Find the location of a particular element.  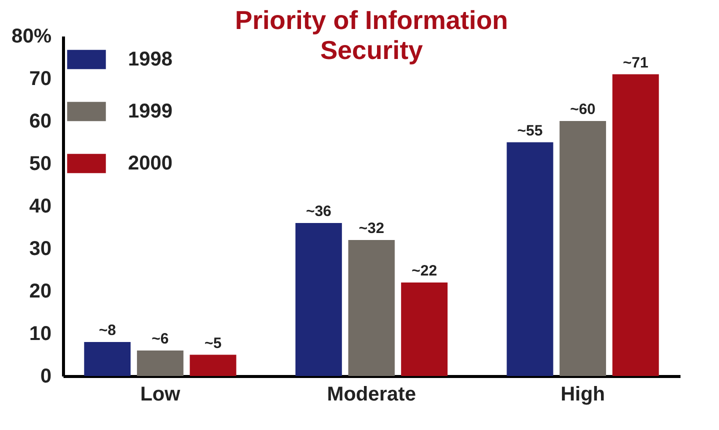

data-label: ~36 is located at coordinates (319, 211).